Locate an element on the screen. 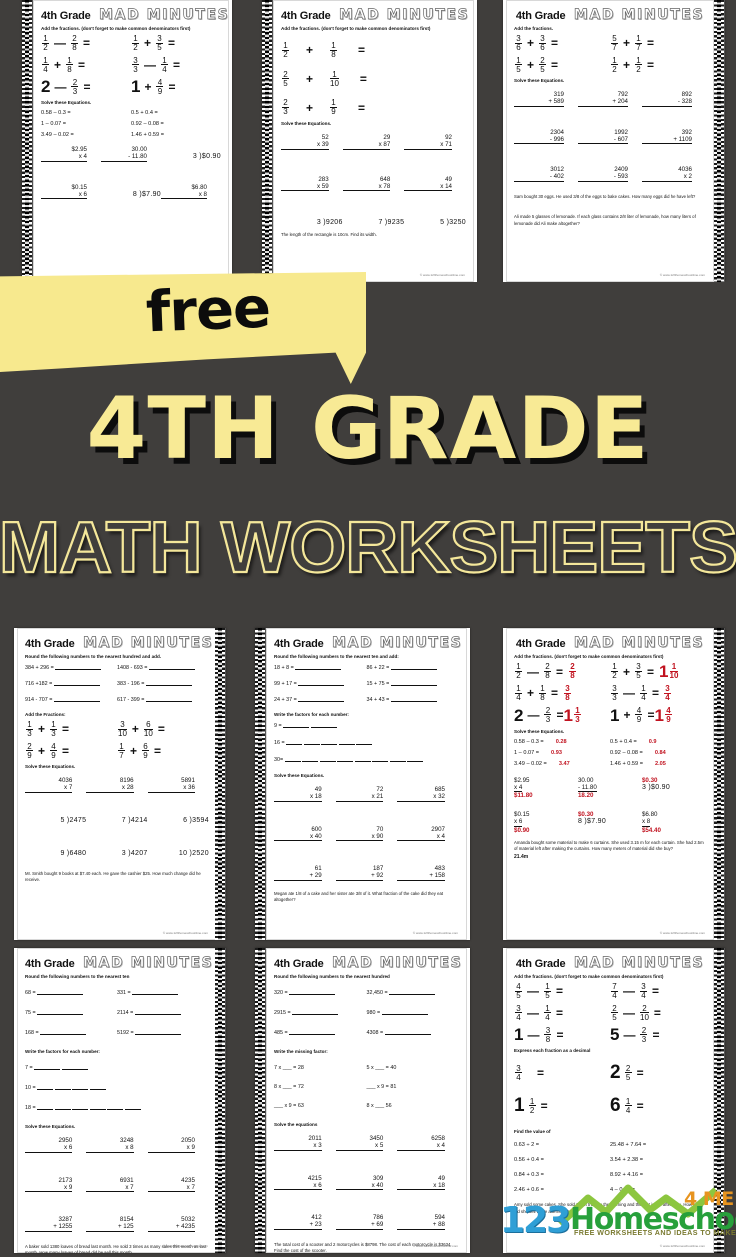 This screenshot has width=736, height=1257. fraction-problem: 1 2 +3 5 = is located at coordinates (154, 43).